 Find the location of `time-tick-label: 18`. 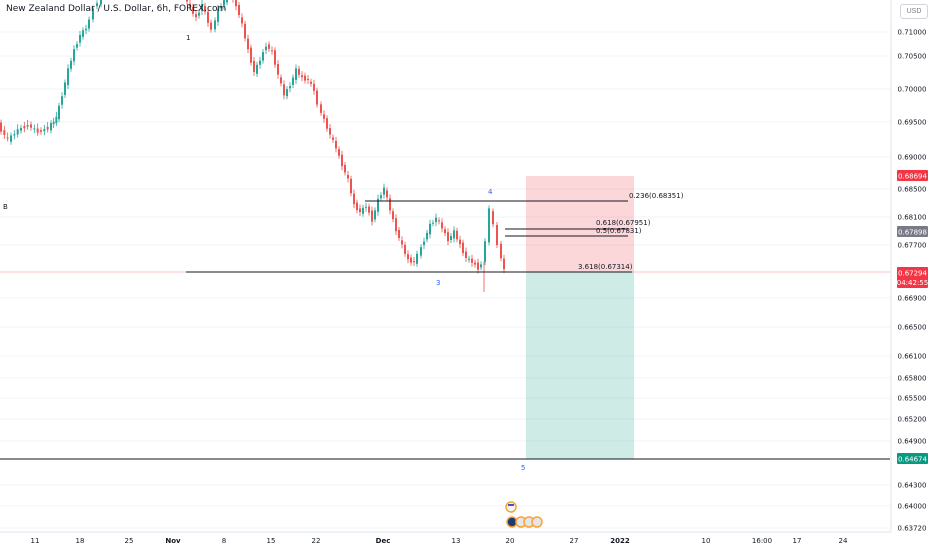

time-tick-label: 18 is located at coordinates (80, 541).